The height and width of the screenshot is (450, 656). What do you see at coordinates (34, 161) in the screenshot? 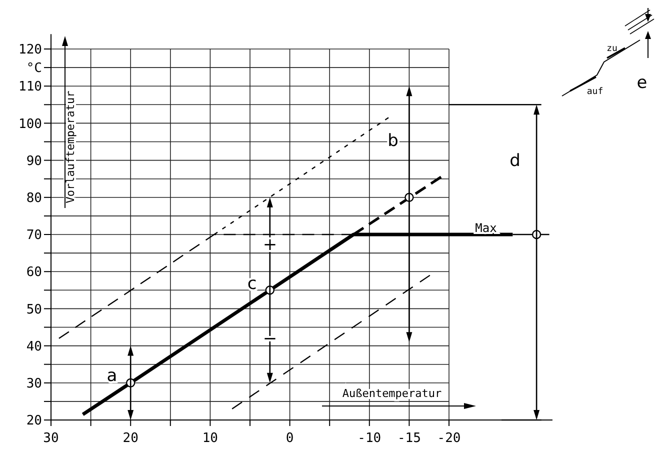
I see `y-tick-label: 90` at bounding box center [34, 161].